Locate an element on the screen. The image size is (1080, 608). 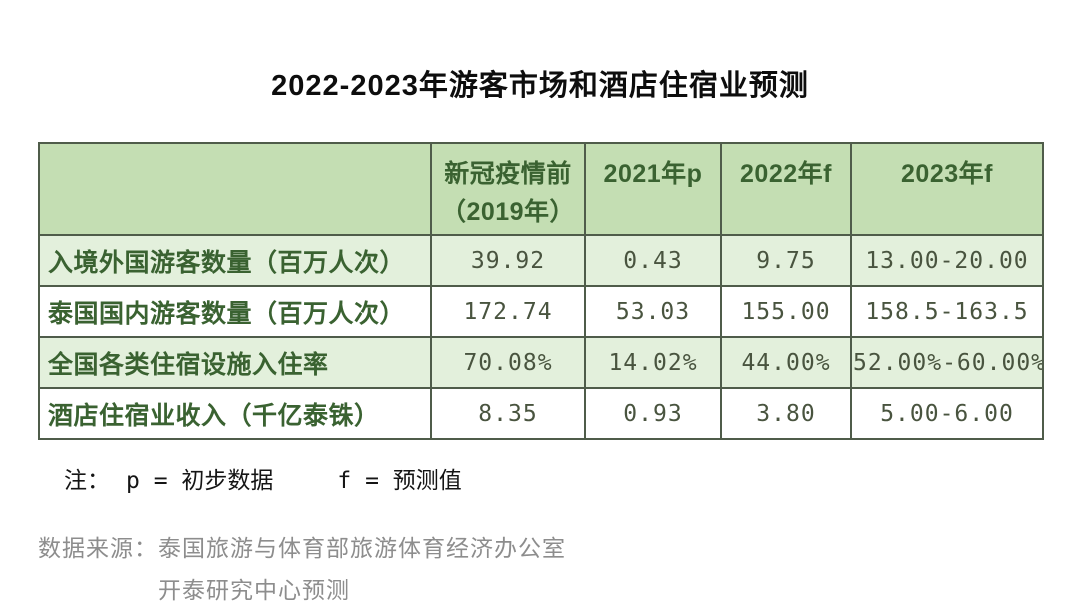
header-cell-2023f: 2023年f is located at coordinates (947, 189).